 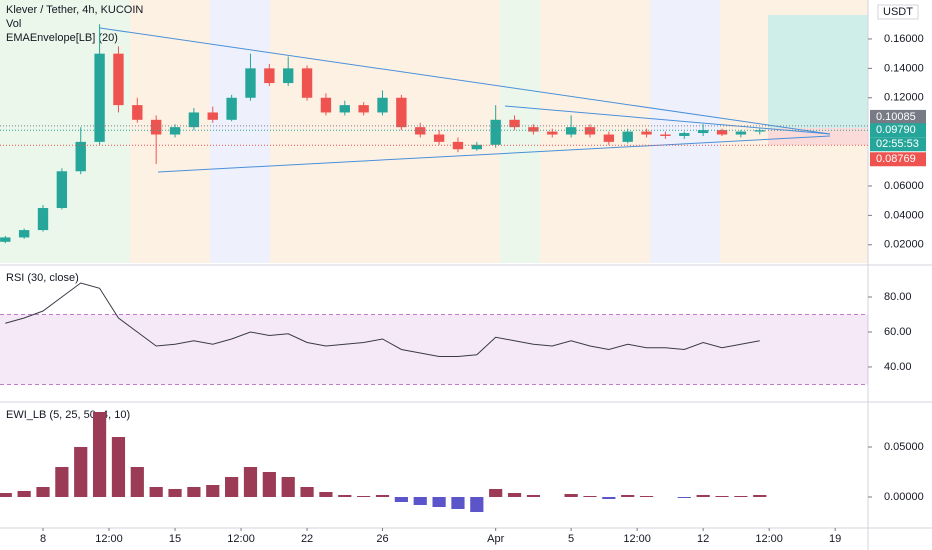 What do you see at coordinates (43, 539) in the screenshot?
I see `x-tick-label: 8` at bounding box center [43, 539].